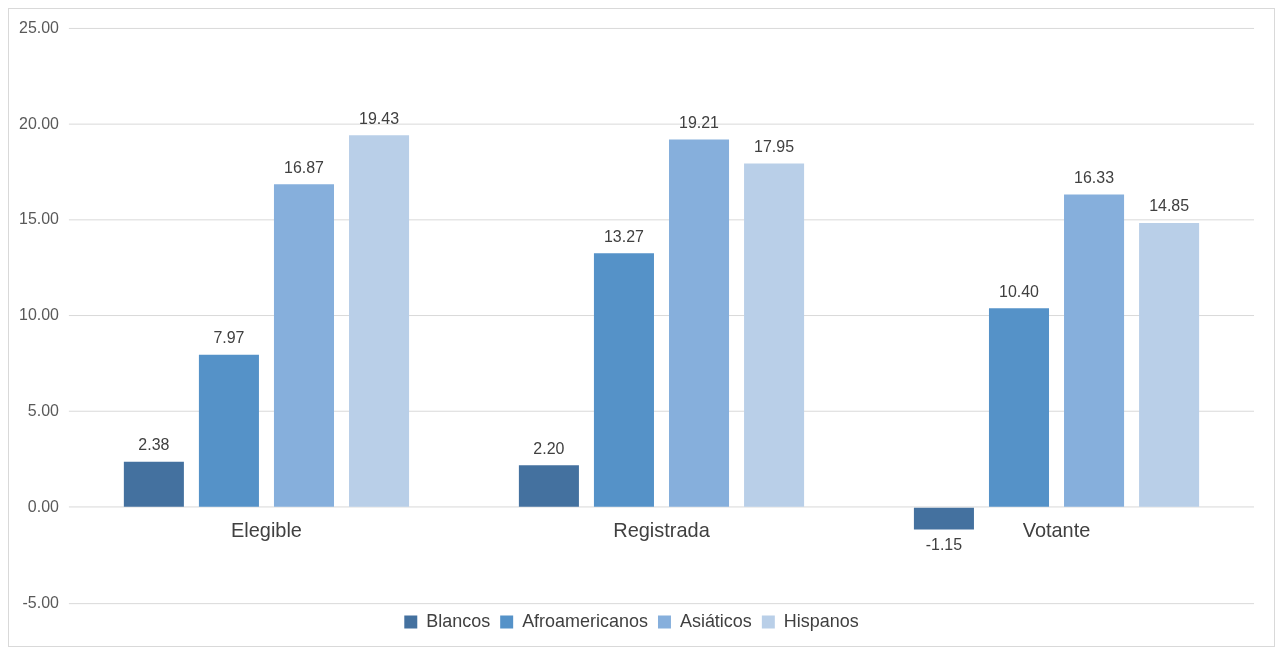 The width and height of the screenshot is (1285, 657). What do you see at coordinates (43, 506) in the screenshot?
I see `y-tick-label: 0.00` at bounding box center [43, 506].